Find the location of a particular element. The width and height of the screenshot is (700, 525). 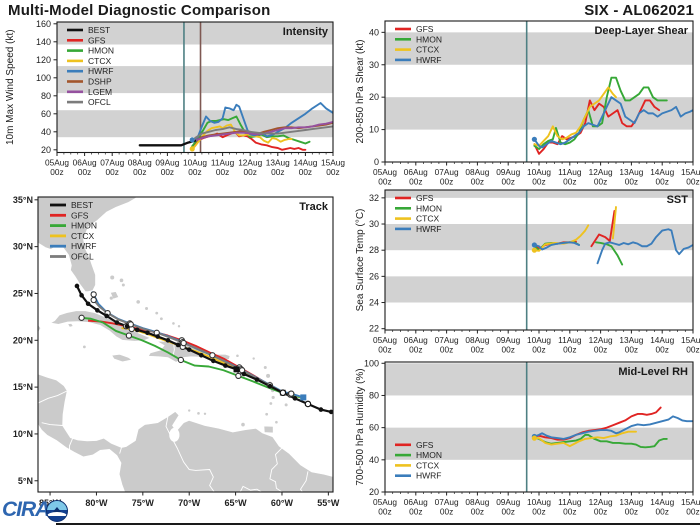

svg-text: 20 is located at coordinates (46, 150).